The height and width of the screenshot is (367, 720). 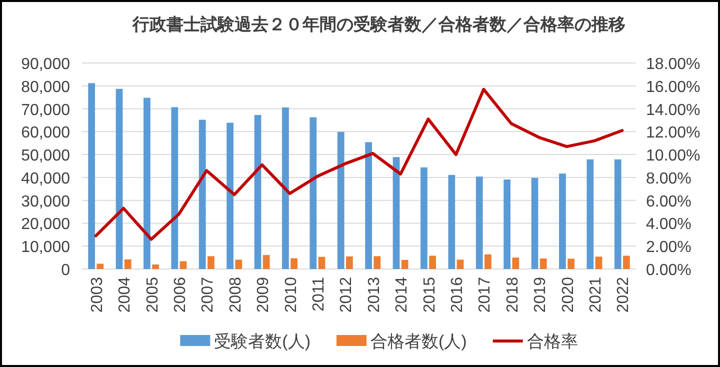 I want to click on y-tick-label: 10,000, so click(x=45, y=247).